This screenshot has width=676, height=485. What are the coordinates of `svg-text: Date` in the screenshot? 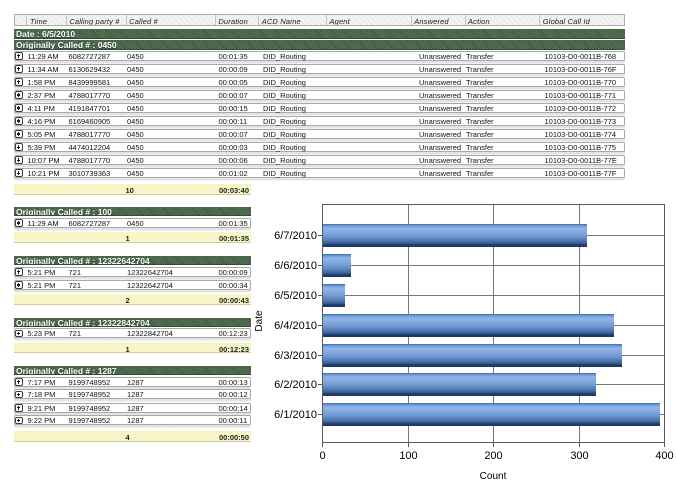 It's located at (259, 321).